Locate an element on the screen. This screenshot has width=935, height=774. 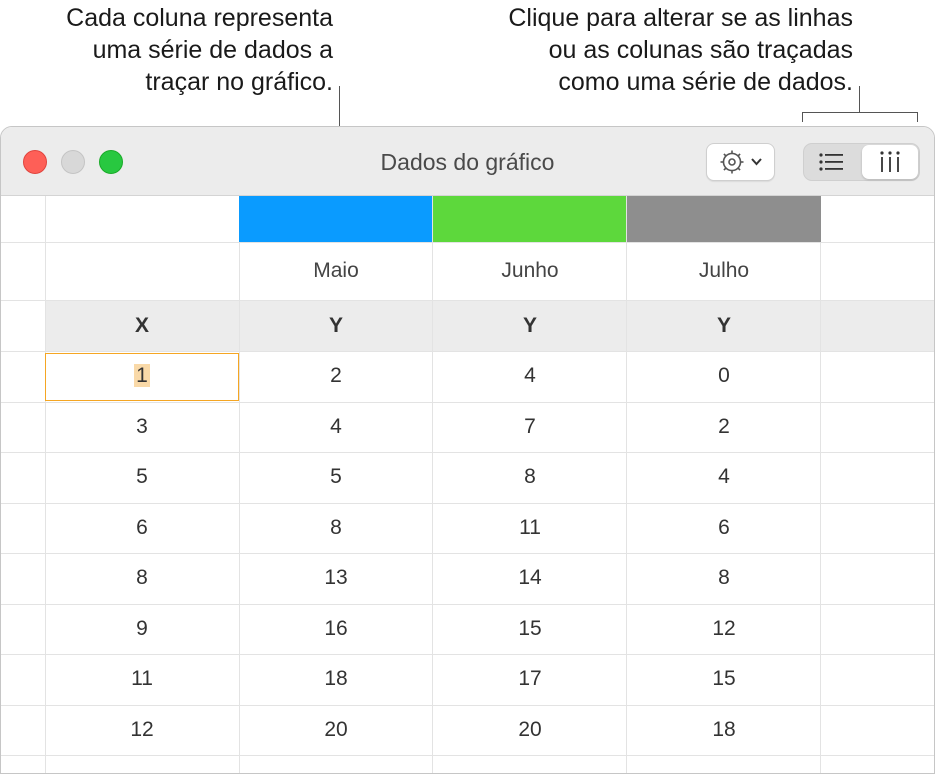
selected-cell-highlight is located at coordinates (142, 377).